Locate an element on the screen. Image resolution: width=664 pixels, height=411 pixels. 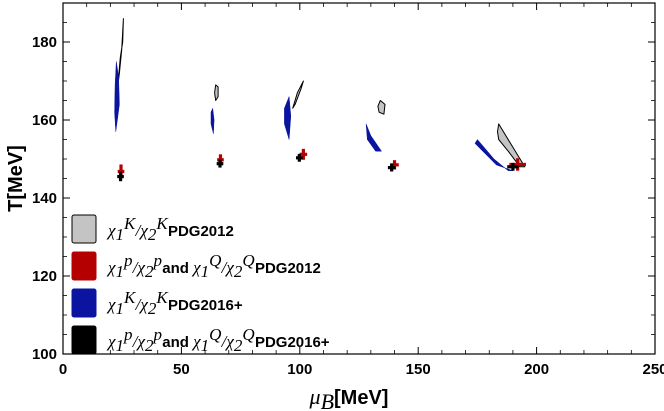
x-axis-symbol: μ is located at coordinates (315, 396).